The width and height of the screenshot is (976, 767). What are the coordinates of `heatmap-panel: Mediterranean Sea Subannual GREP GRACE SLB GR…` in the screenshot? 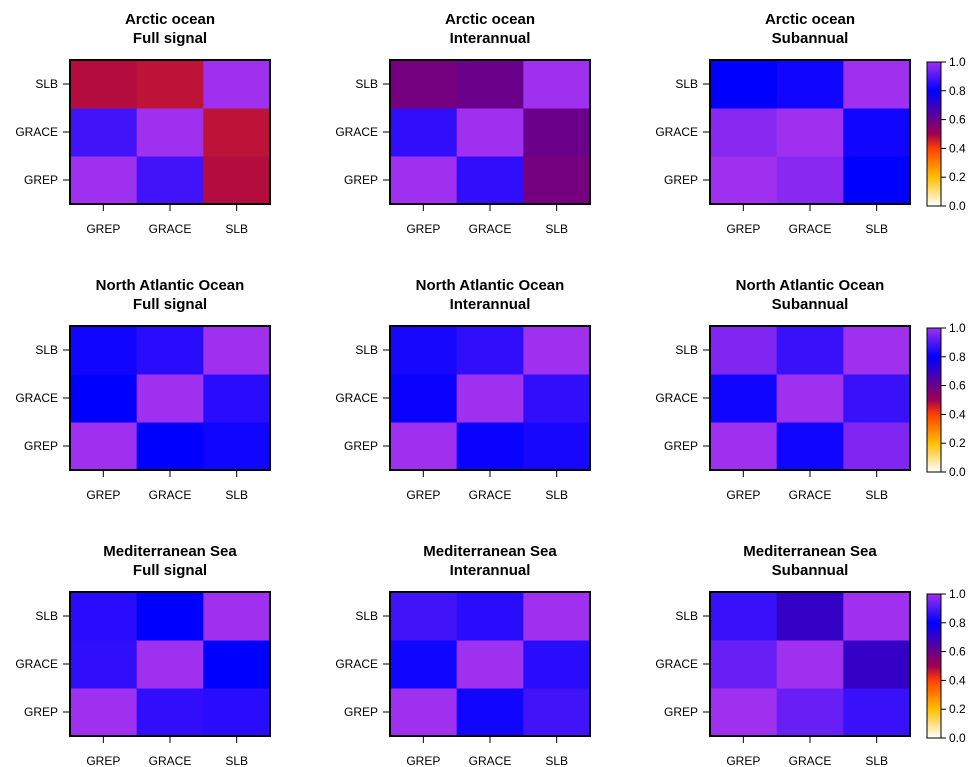 It's located at (783, 655).